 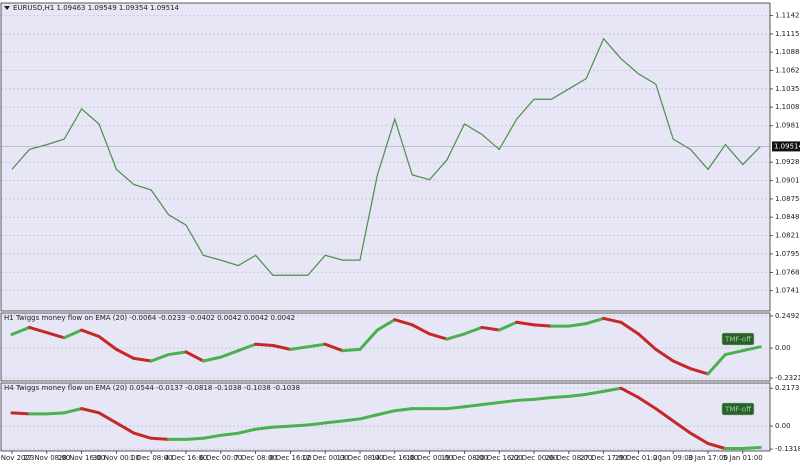 I want to click on y-tick-label: 1.07415, so click(x=787, y=291).